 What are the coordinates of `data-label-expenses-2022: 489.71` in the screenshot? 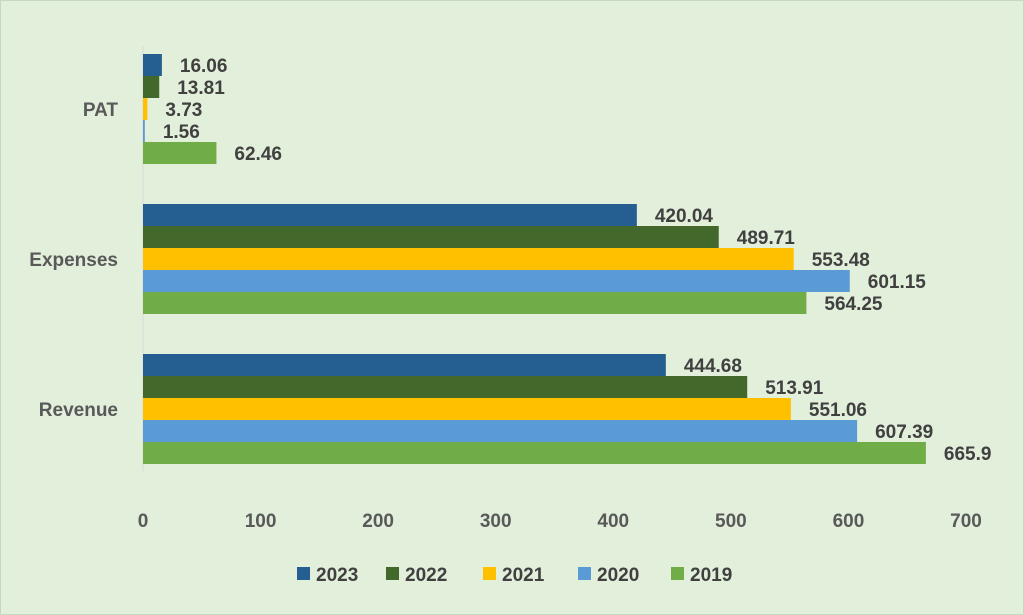 It's located at (766, 238).